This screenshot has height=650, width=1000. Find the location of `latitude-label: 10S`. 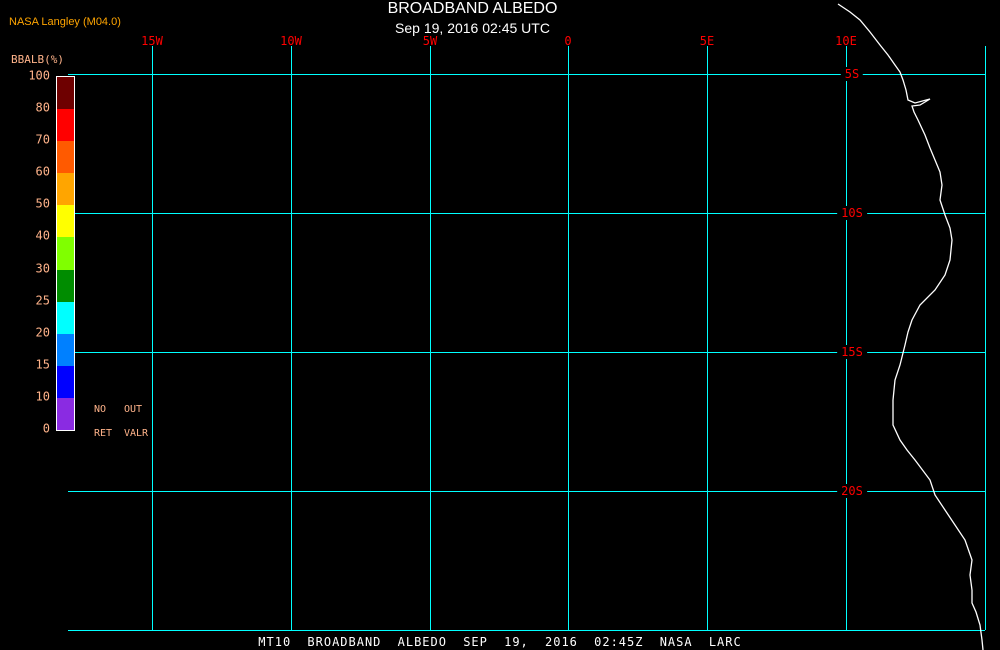

latitude-label: 10S is located at coordinates (852, 213).